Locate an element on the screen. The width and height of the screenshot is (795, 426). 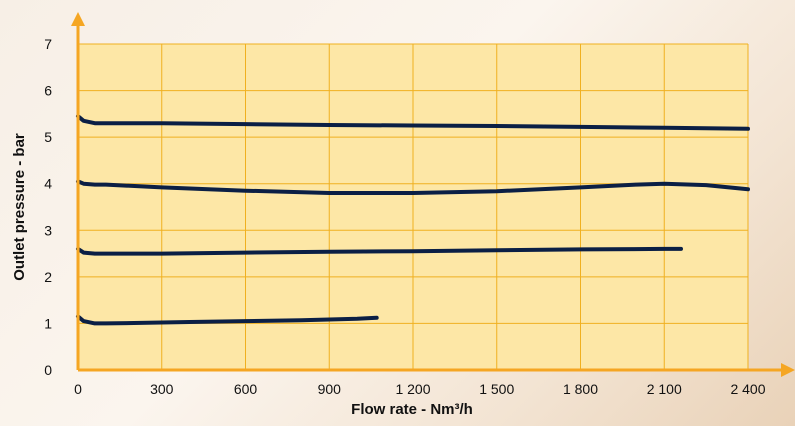
y-axis-title: Outlet pressure - bar is located at coordinates (19, 207).